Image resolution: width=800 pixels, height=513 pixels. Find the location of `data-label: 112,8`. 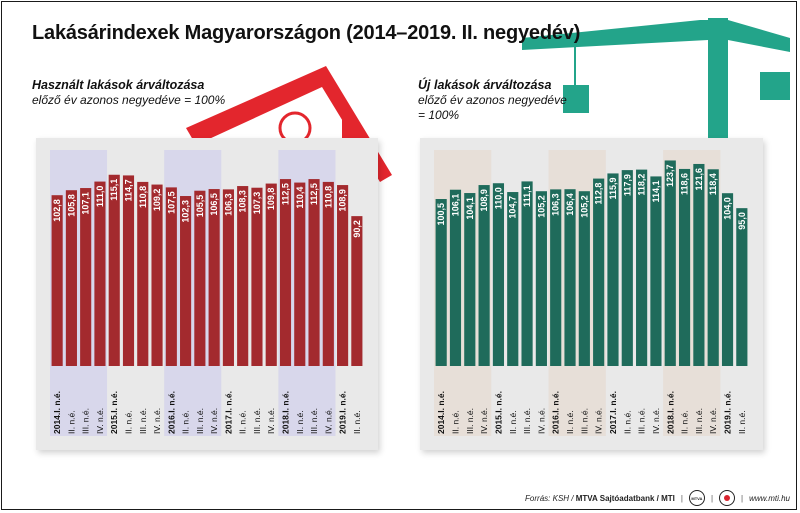

data-label: 112,8 is located at coordinates (599, 194).